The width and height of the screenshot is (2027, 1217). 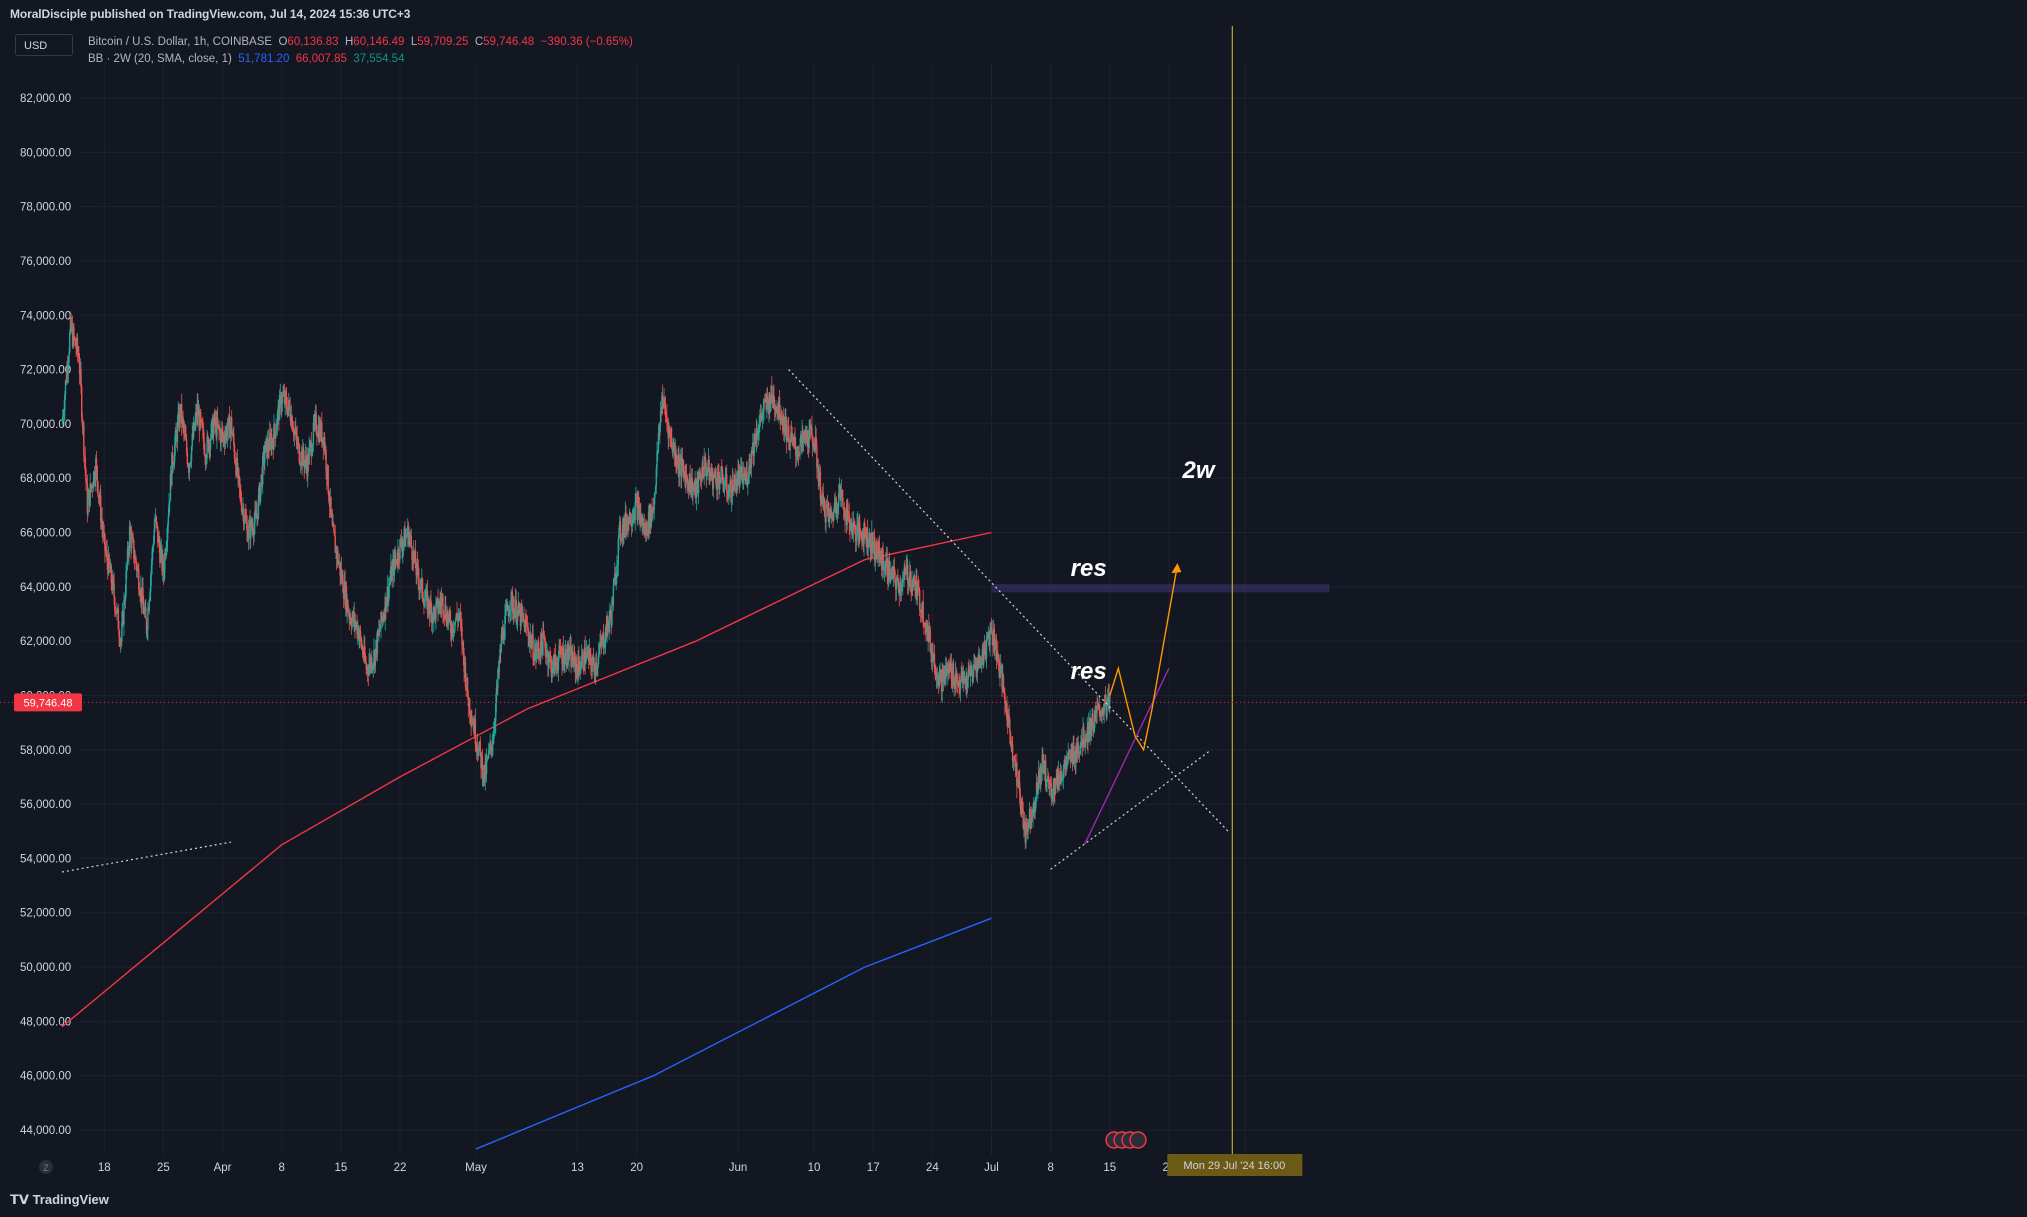 I want to click on legend-symbol: Bitcoin / U.S. Dollar, 1h, COINBASE, so click(x=180, y=42).